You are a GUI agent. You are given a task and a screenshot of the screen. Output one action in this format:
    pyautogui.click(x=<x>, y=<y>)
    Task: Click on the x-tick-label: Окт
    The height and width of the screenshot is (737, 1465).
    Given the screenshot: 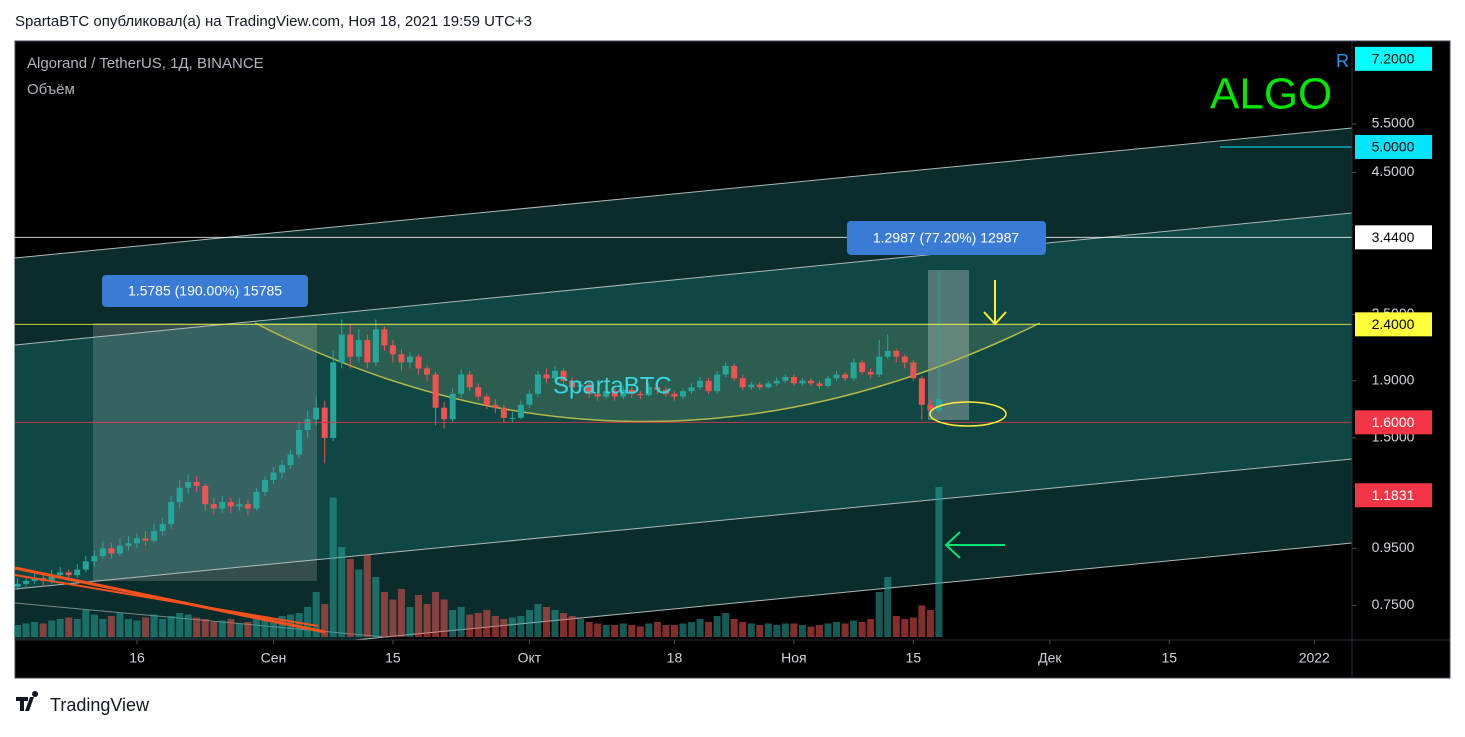 What is the action you would take?
    pyautogui.click(x=530, y=658)
    